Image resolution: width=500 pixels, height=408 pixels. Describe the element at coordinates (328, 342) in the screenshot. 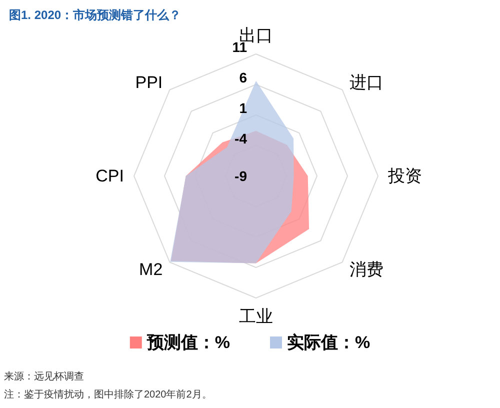

I see `legend-label: 实际值：%` at that location.